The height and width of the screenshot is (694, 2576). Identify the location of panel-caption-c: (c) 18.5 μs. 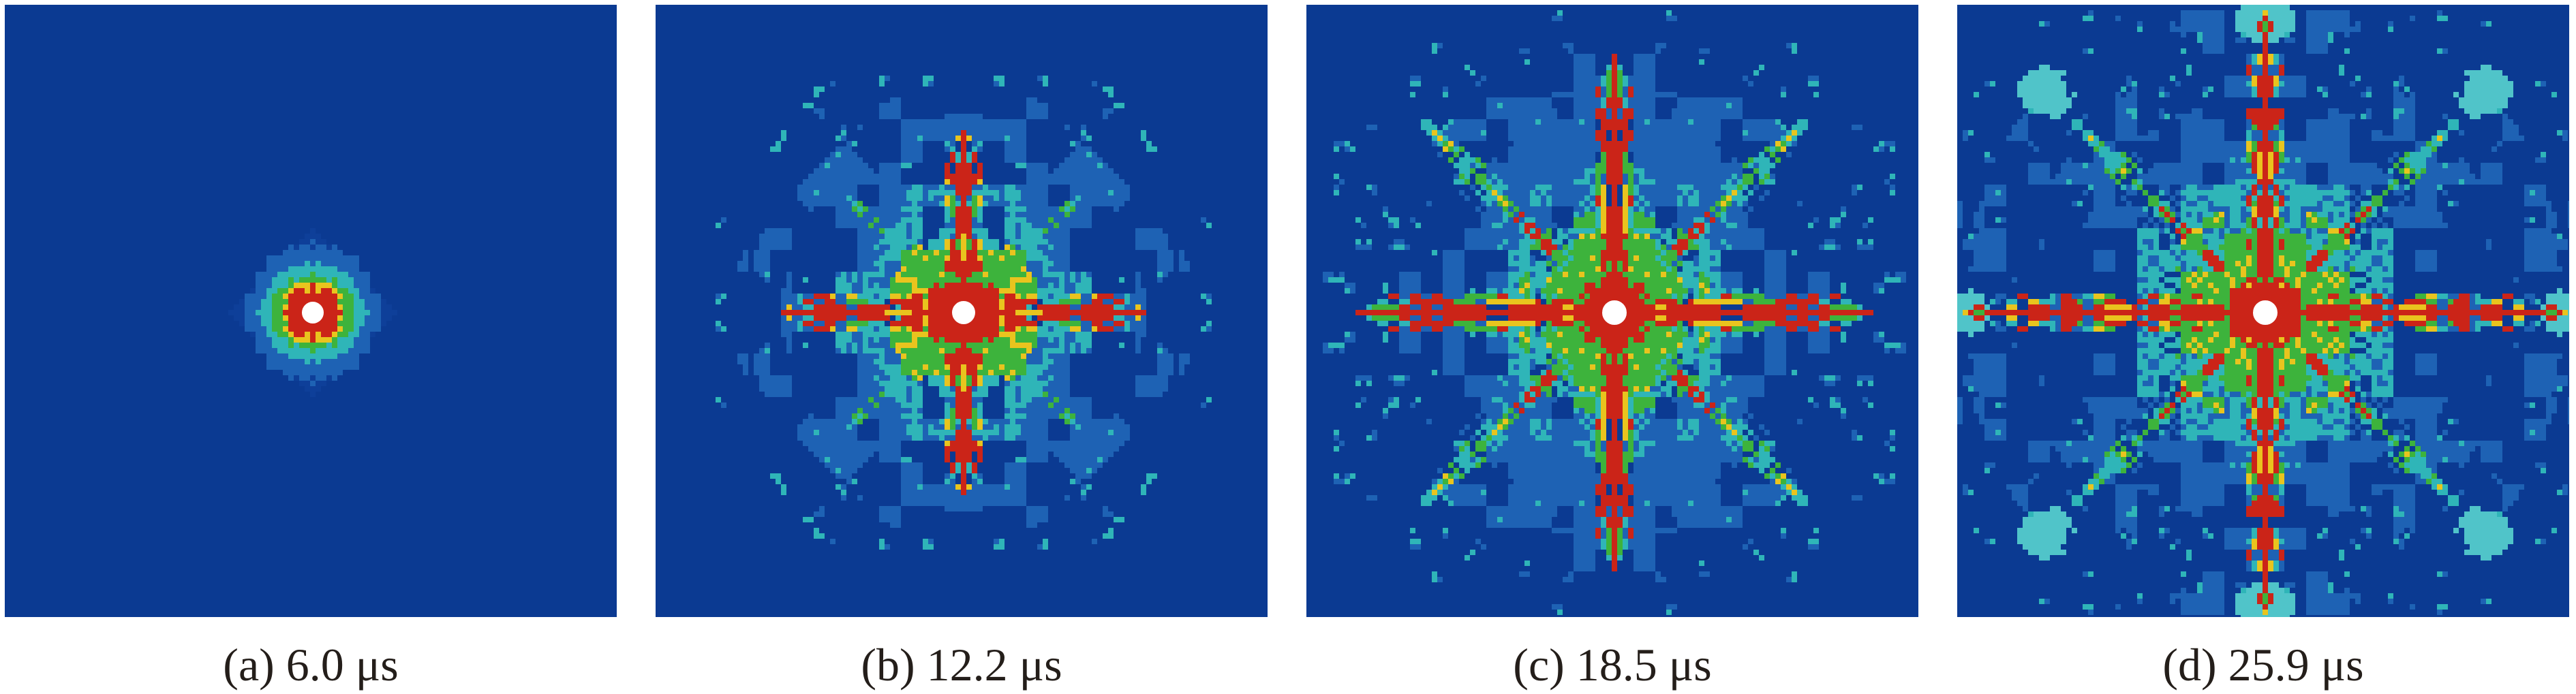
(1612, 665).